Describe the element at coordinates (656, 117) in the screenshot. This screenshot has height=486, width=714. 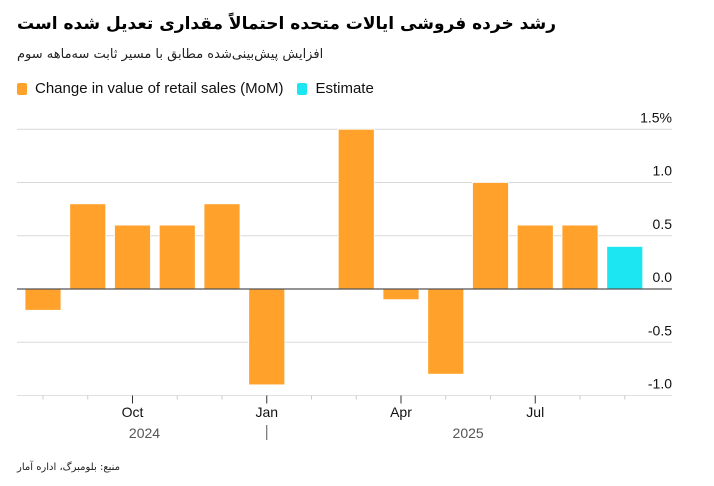
I see `y-tick-label: 1.5%` at that location.